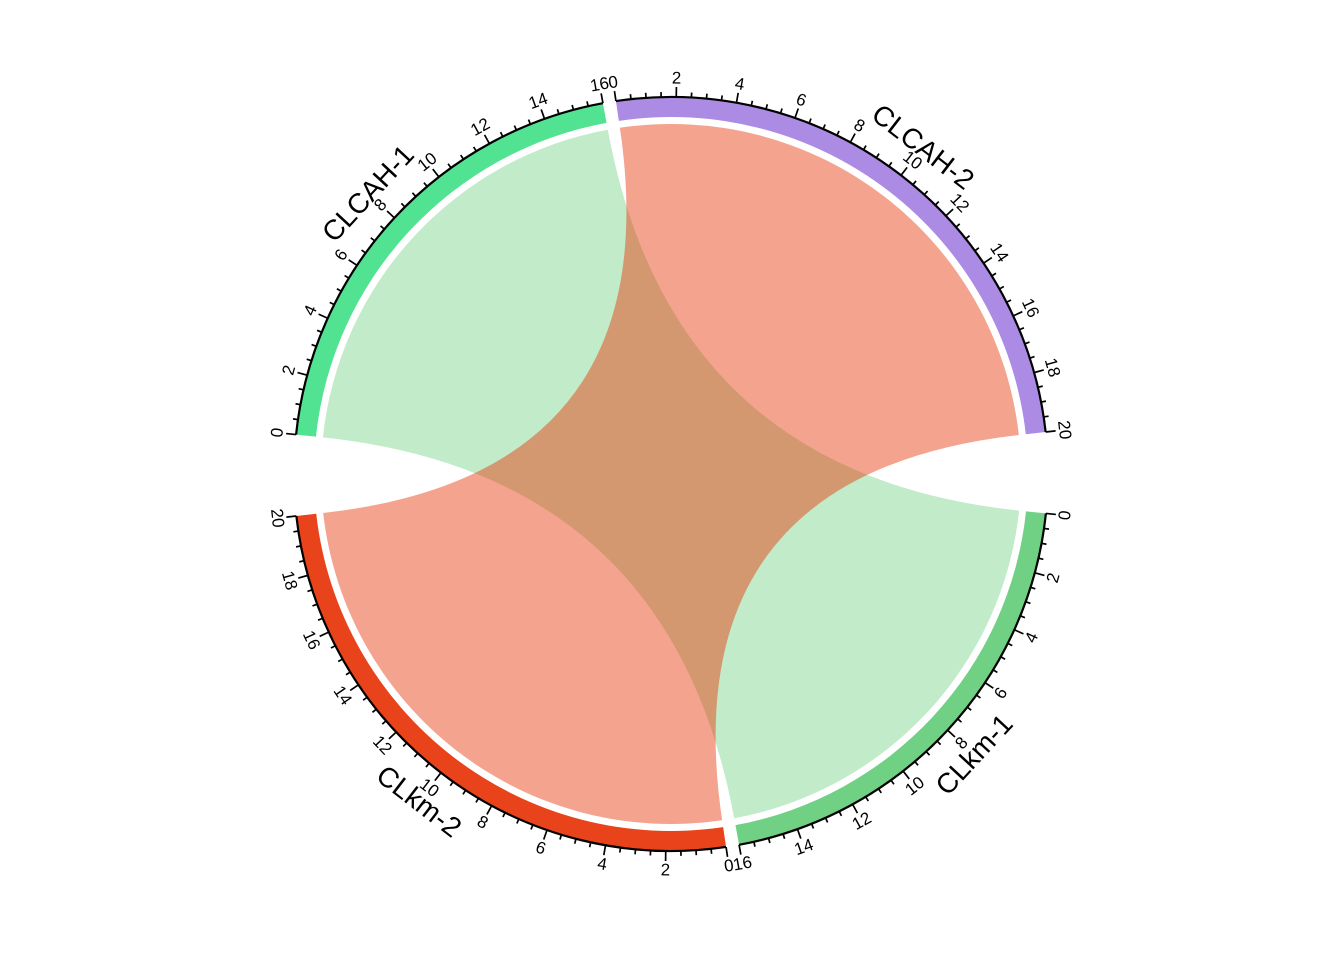 This screenshot has height=960, width=1344. I want to click on tick-label-CLCAH-2-20: 20, so click(1064, 429).